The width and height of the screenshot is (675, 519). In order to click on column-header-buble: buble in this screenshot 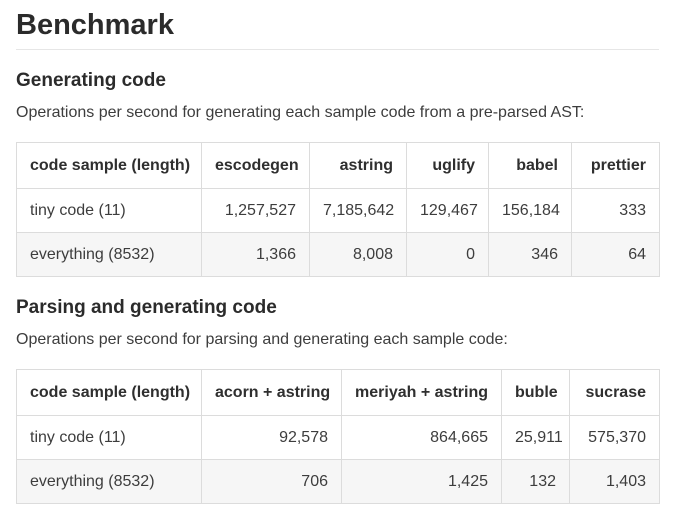, I will do `click(535, 392)`.